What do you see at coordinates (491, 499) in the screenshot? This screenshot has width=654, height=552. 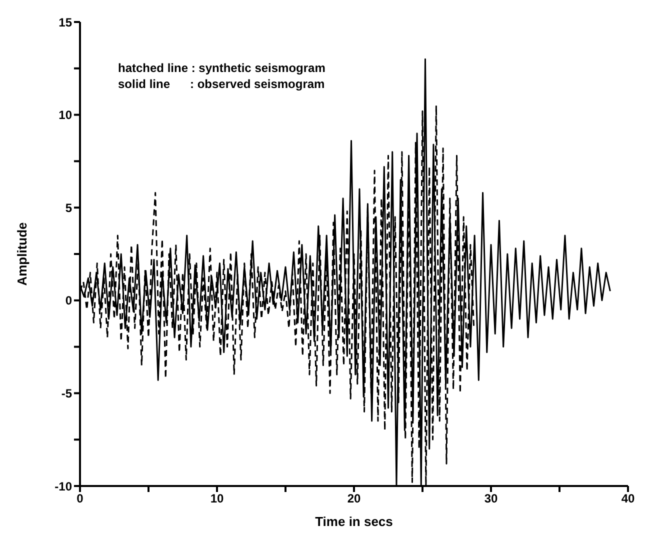 I see `x-tick-label: 30` at bounding box center [491, 499].